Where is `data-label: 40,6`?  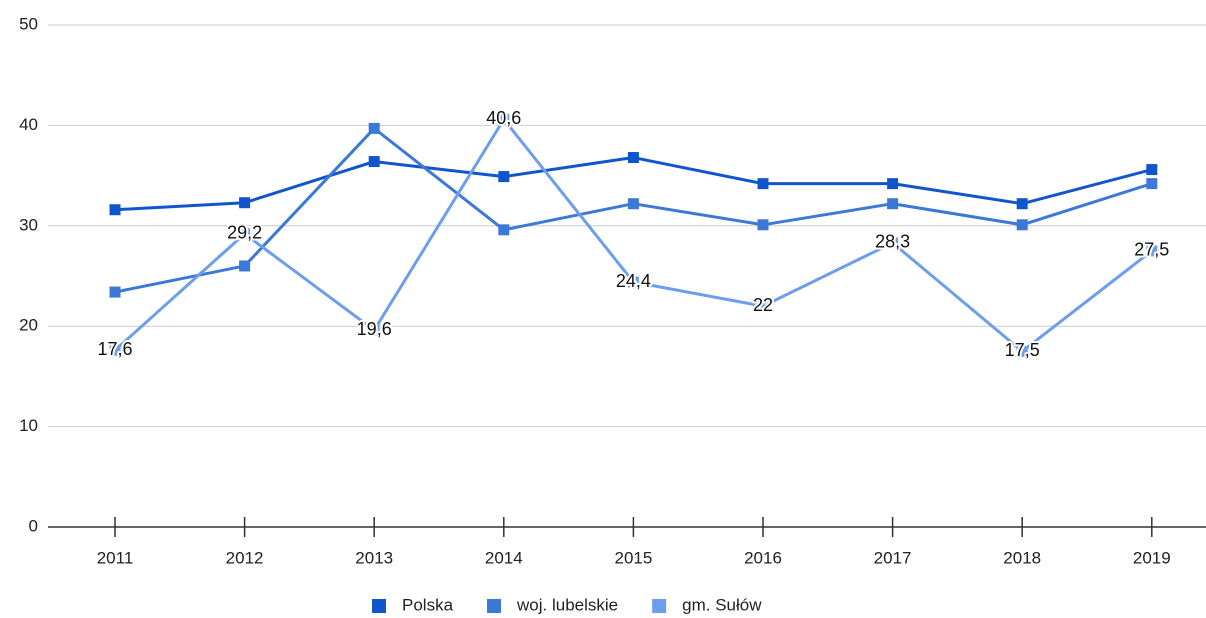 data-label: 40,6 is located at coordinates (503, 118).